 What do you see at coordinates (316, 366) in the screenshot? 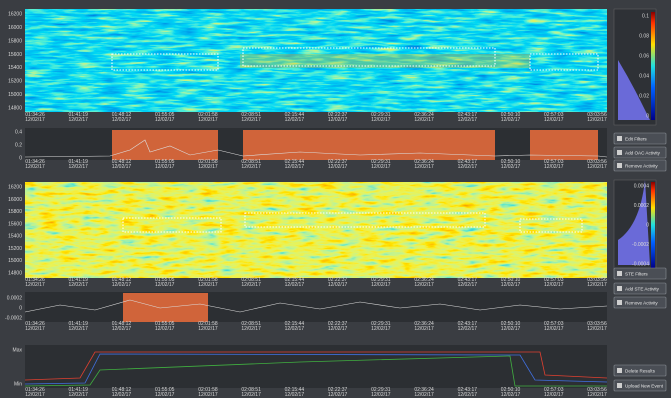
I see `trend-panel` at bounding box center [316, 366].